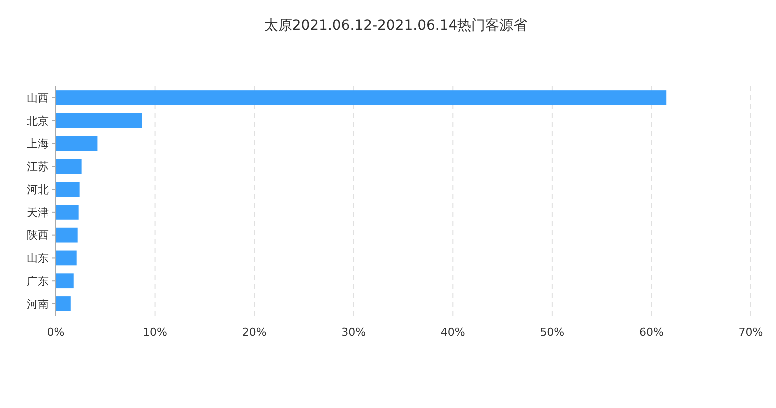 The height and width of the screenshot is (408, 776). Describe the element at coordinates (453, 332) in the screenshot. I see `x-tick-label: 40%` at that location.